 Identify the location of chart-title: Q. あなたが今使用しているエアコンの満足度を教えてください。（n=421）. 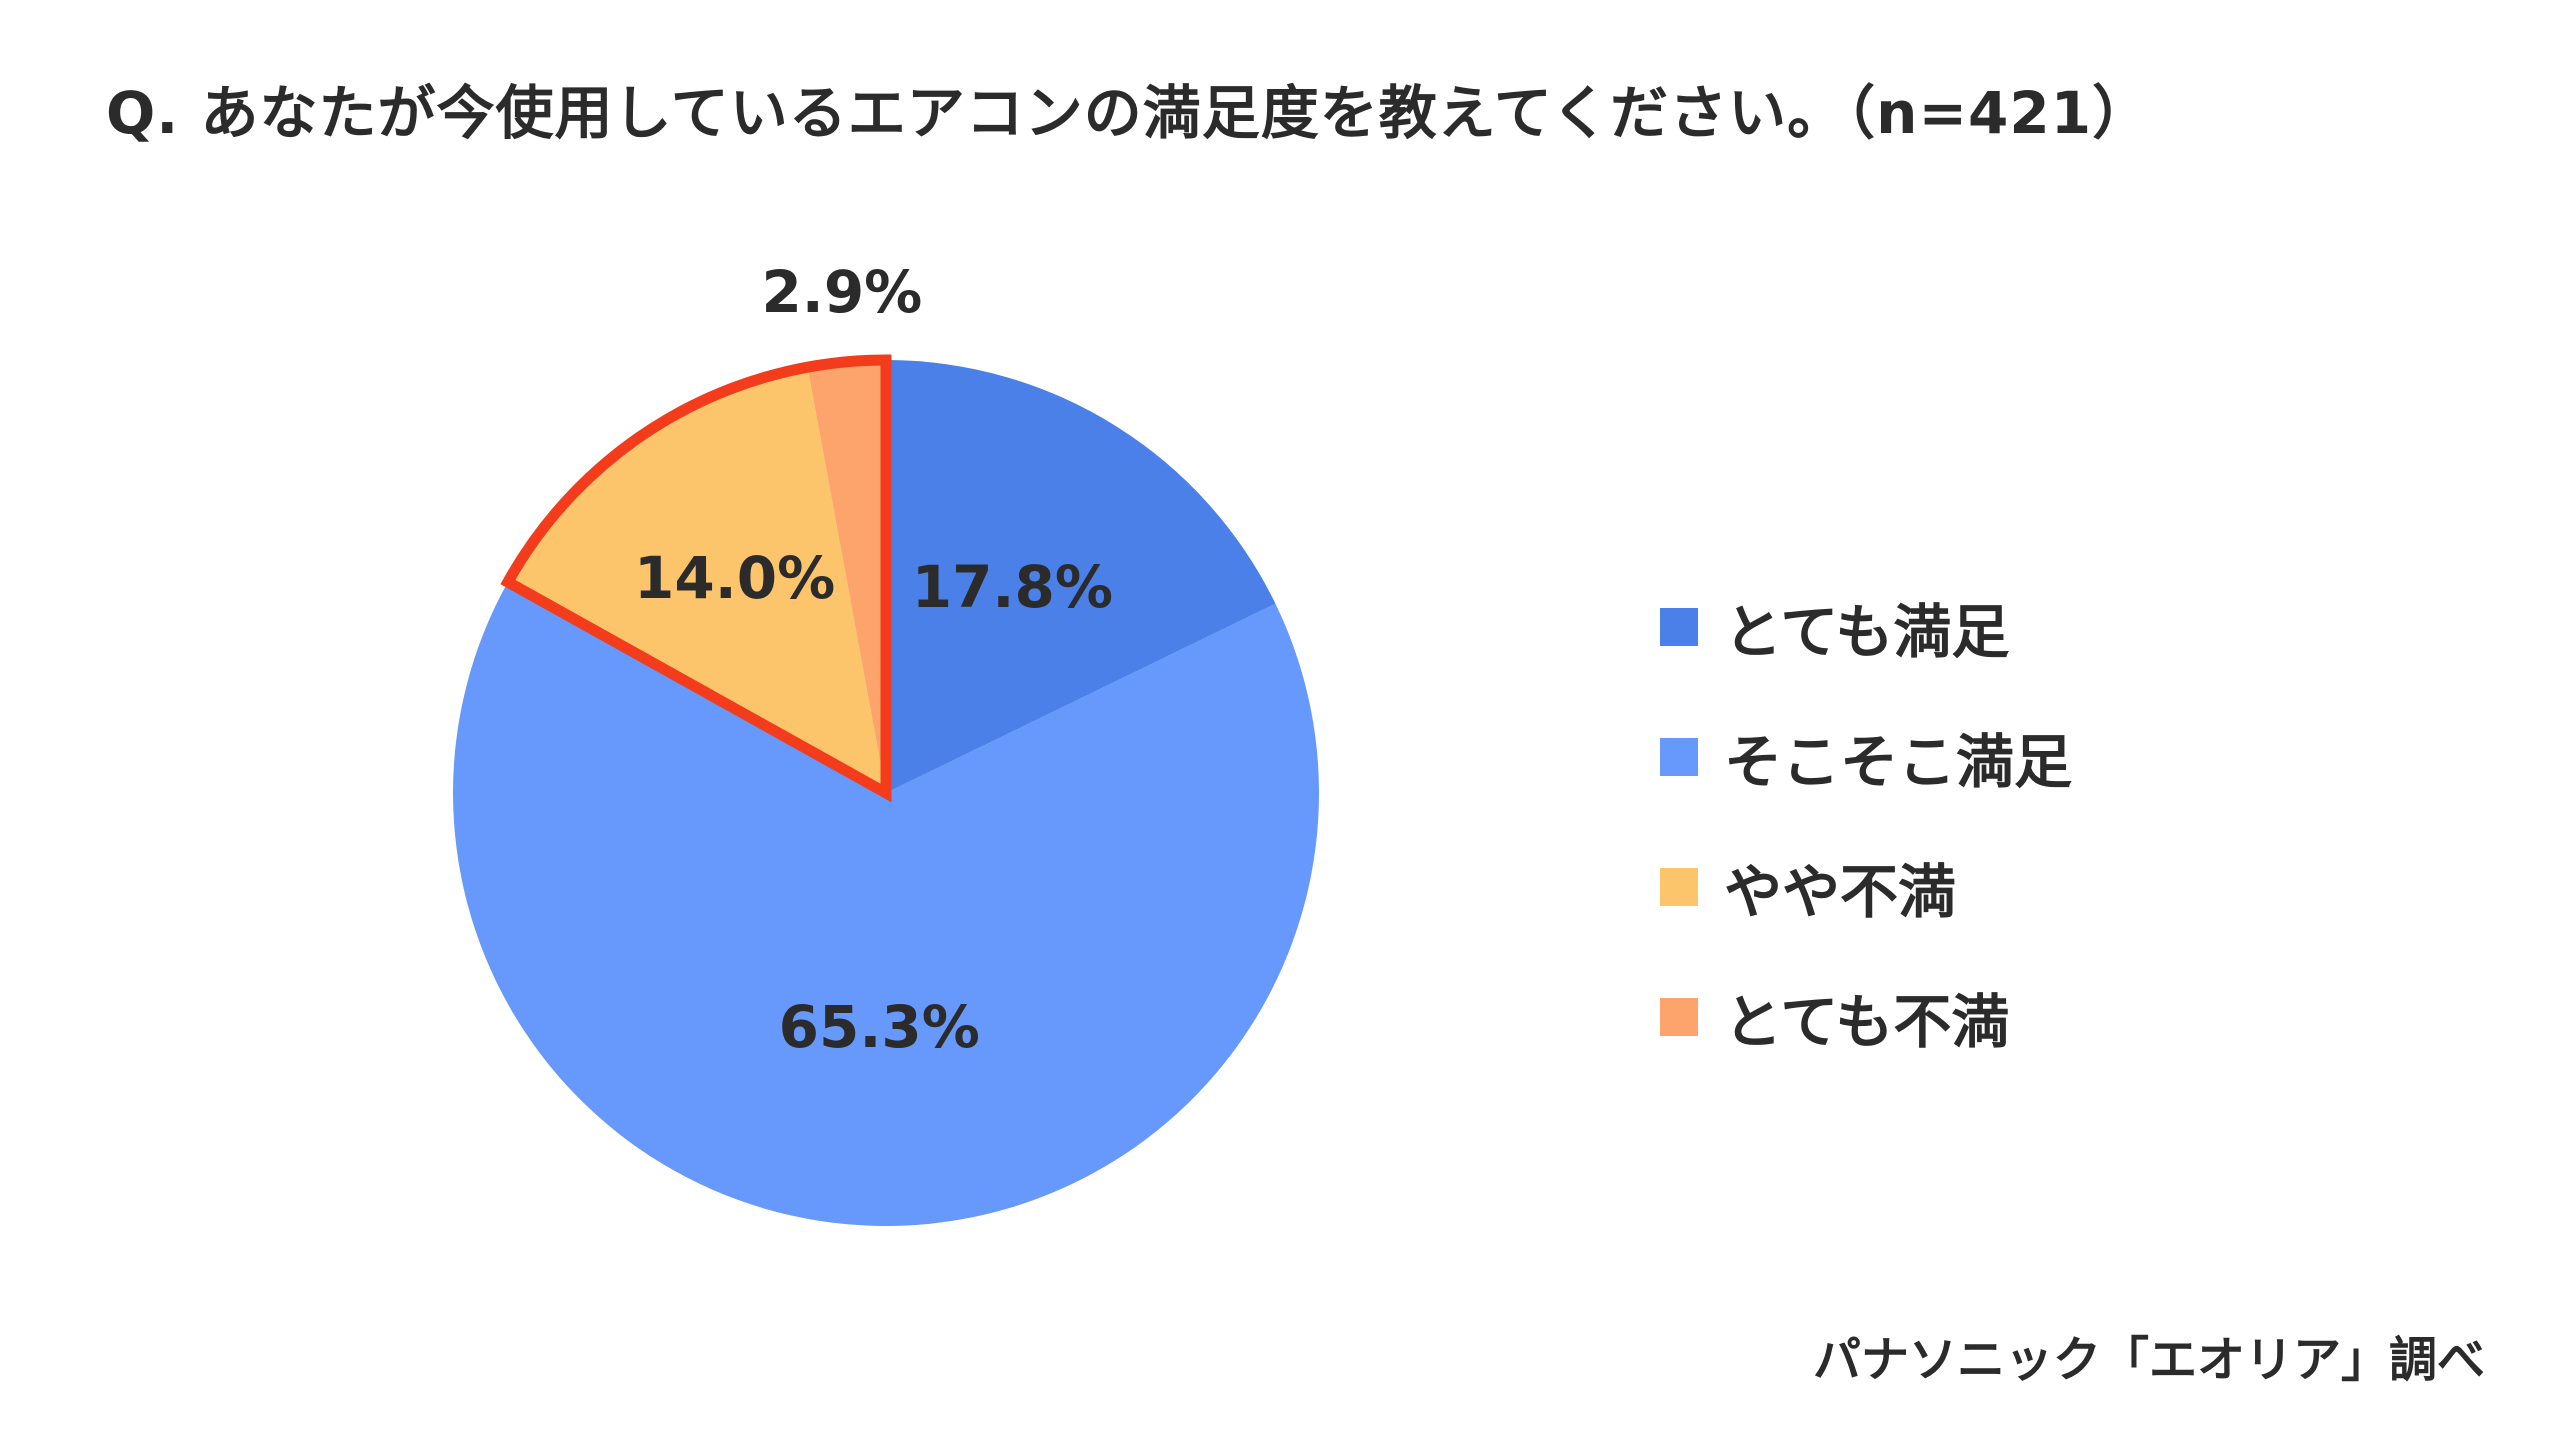
(1129, 113).